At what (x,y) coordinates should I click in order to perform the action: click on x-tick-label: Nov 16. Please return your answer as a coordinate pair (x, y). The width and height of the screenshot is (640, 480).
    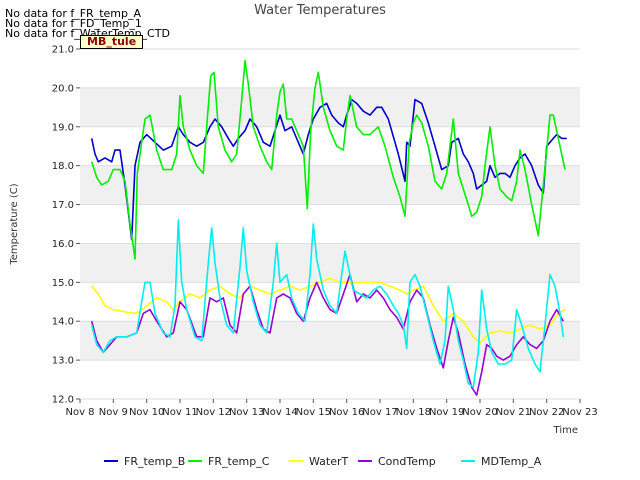
    Looking at the image, I should click on (346, 412).